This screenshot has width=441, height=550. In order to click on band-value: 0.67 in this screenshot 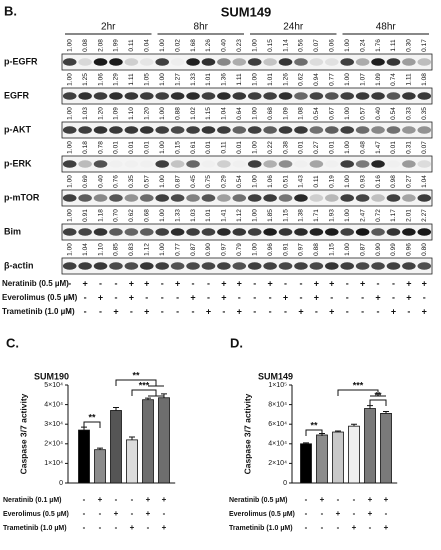, I will do `click(332, 113)`.